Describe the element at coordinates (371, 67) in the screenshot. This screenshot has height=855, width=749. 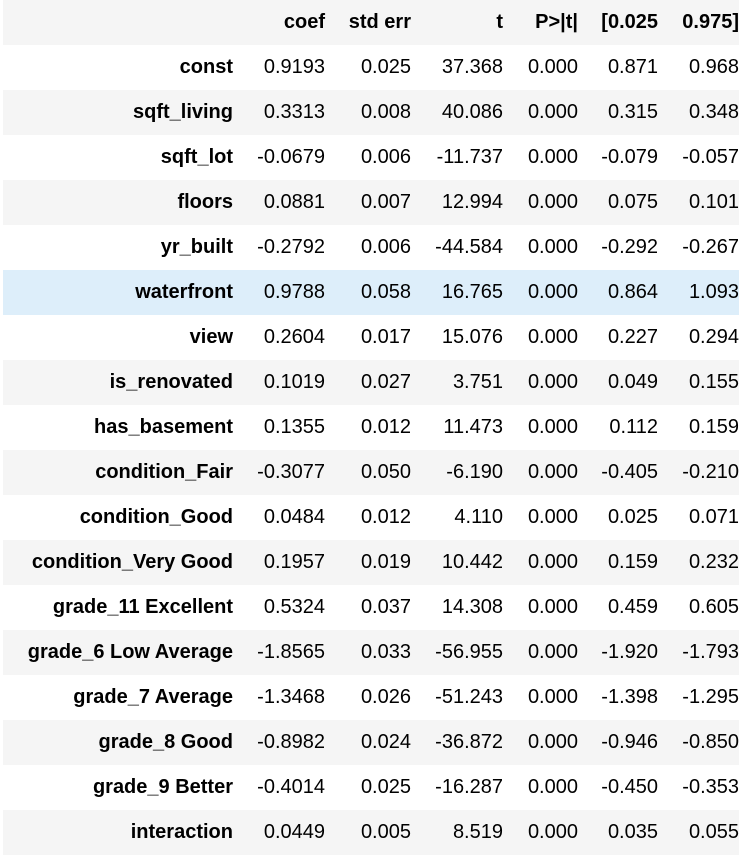
I see `table-row: const 0.9193 0.025 37.368 0.000 0.871 0.968` at that location.